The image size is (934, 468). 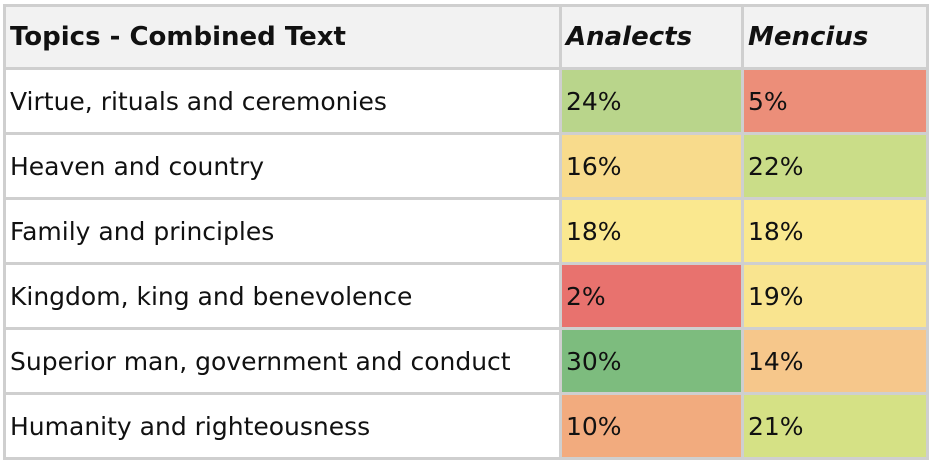 What do you see at coordinates (282, 232) in the screenshot?
I see `topic-cell: Family and principles` at bounding box center [282, 232].